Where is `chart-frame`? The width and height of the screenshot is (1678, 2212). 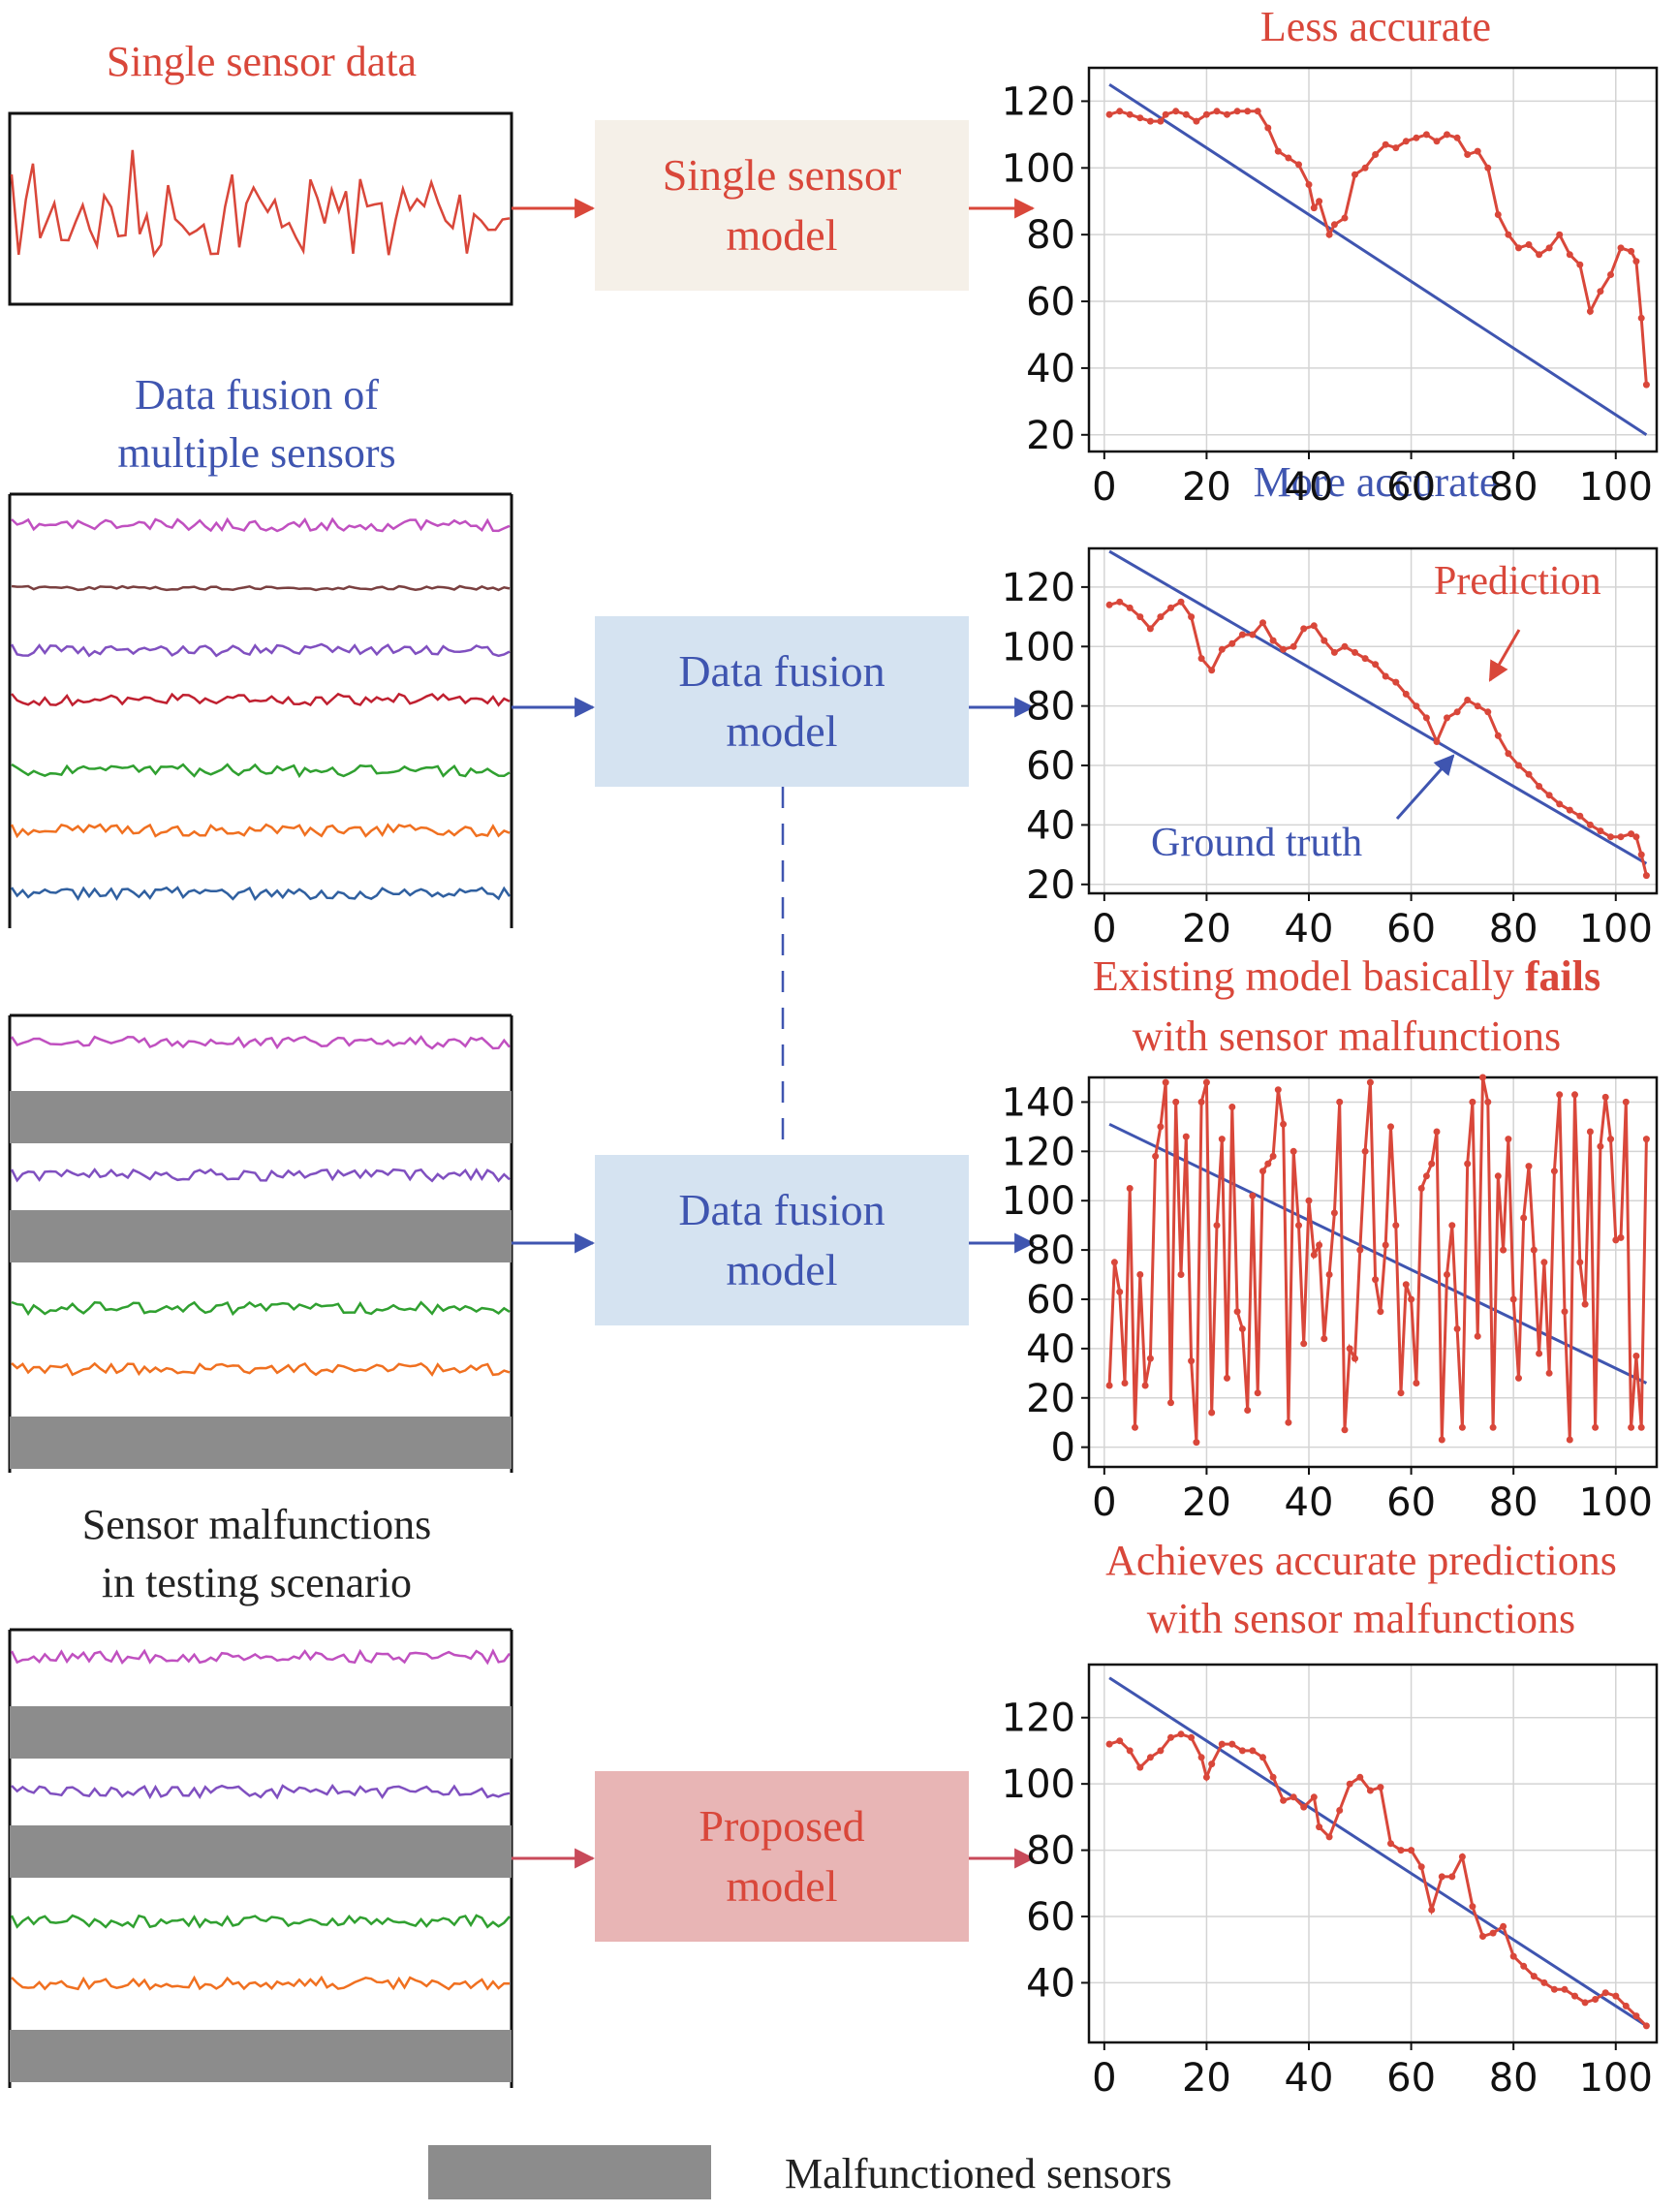 chart-frame is located at coordinates (1373, 1853).